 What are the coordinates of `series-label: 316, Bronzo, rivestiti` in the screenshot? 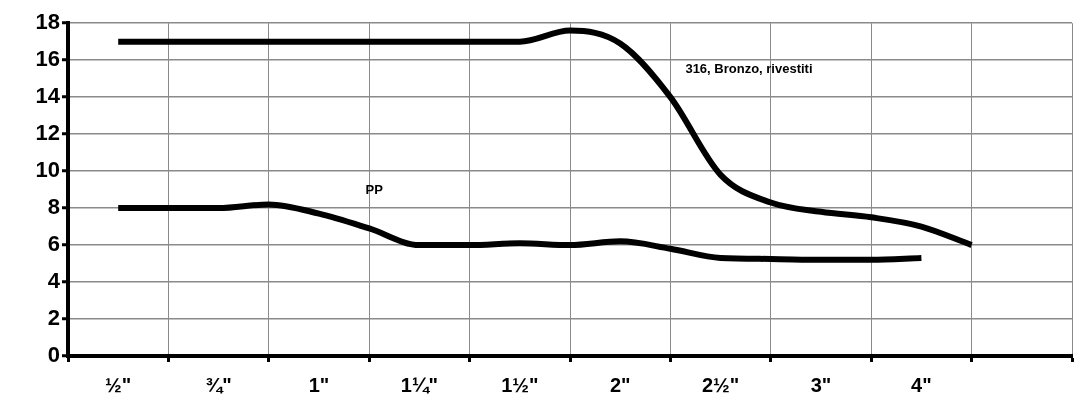 It's located at (749, 68).